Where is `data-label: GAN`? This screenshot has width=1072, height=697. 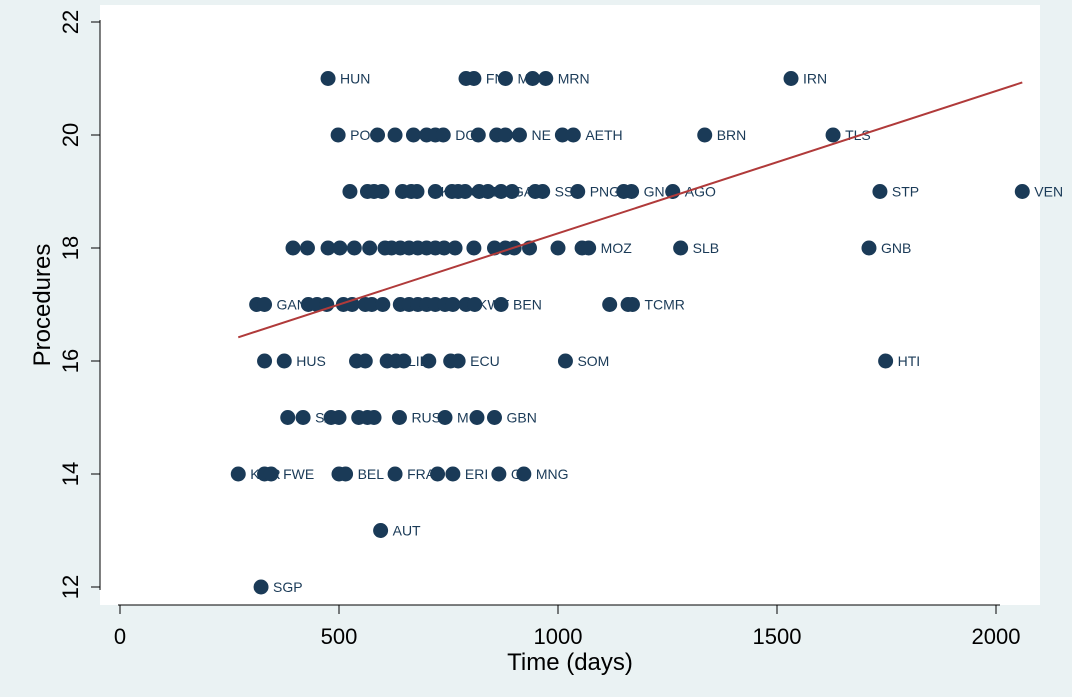 data-label: GAN is located at coordinates (292, 305).